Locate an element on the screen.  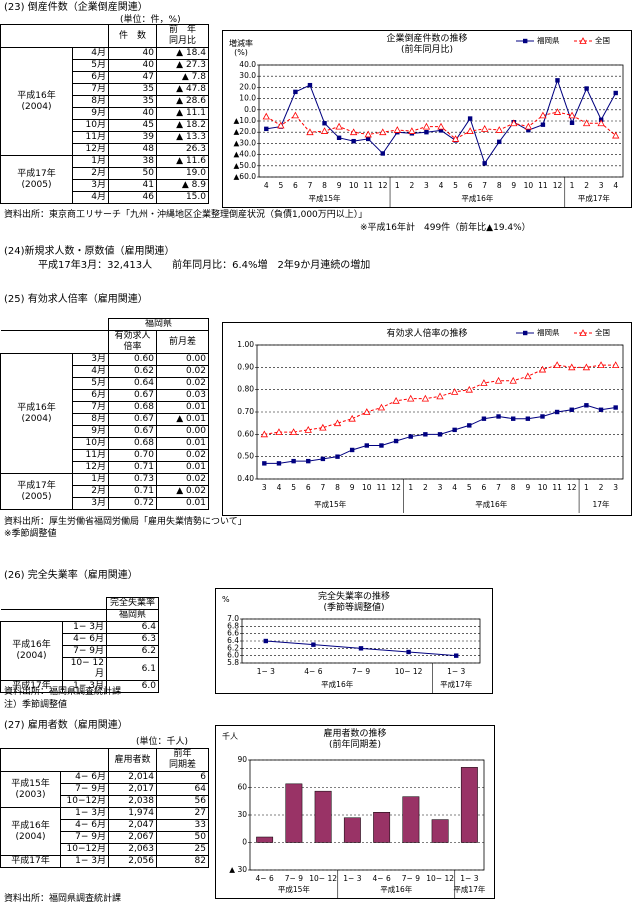
table-row: 平成17年 (2005) 1月 0.73 0.02 is located at coordinates (105, 491).